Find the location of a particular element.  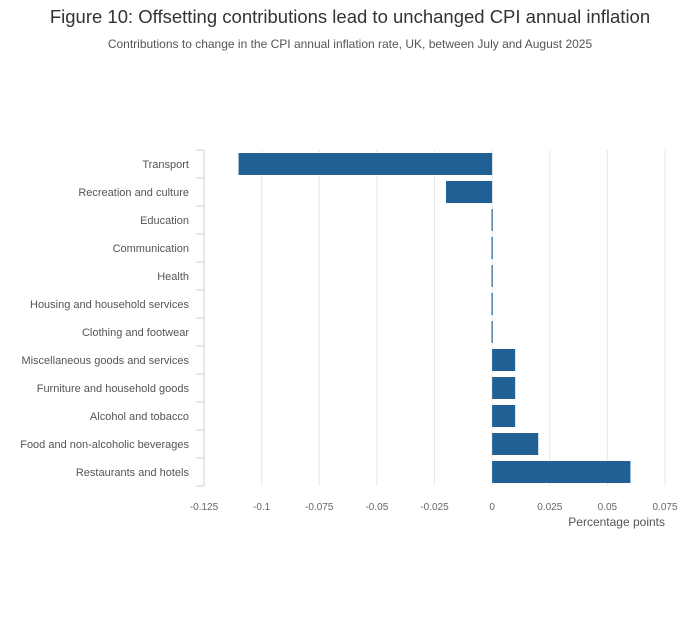

x-tick-label: -0.1 is located at coordinates (262, 507).